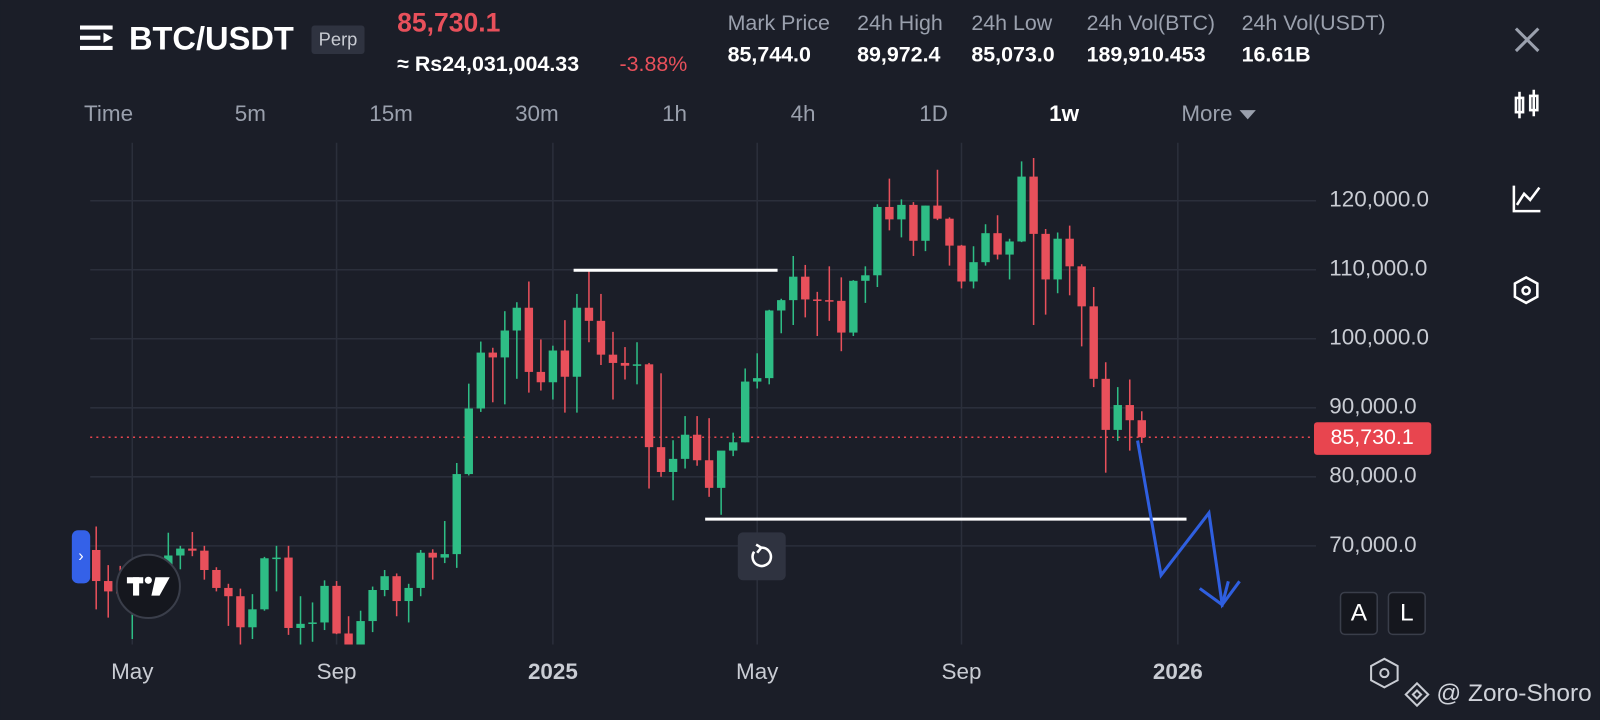 Image resolution: width=1600 pixels, height=720 pixels. I want to click on change: -3.88%, so click(653, 64).